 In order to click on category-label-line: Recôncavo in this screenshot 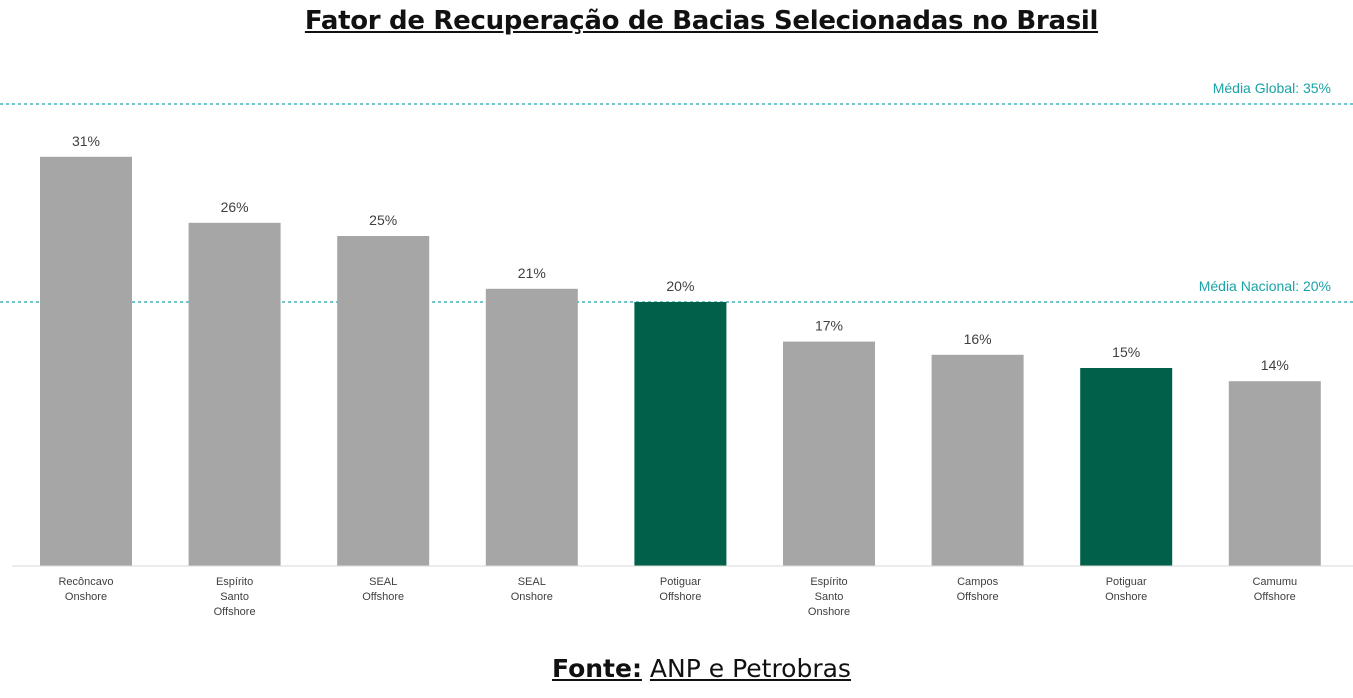, I will do `click(85, 582)`.